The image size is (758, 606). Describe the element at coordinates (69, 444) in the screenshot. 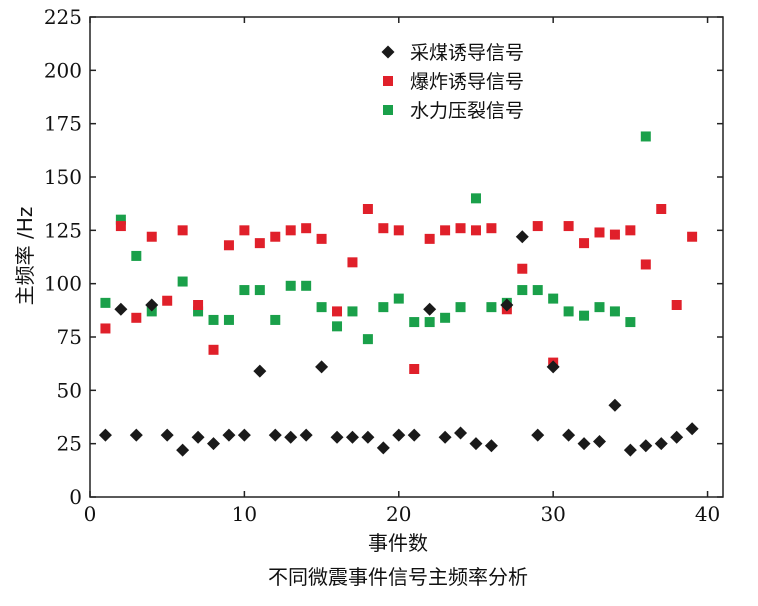

I see `y-tick-label: 25` at that location.